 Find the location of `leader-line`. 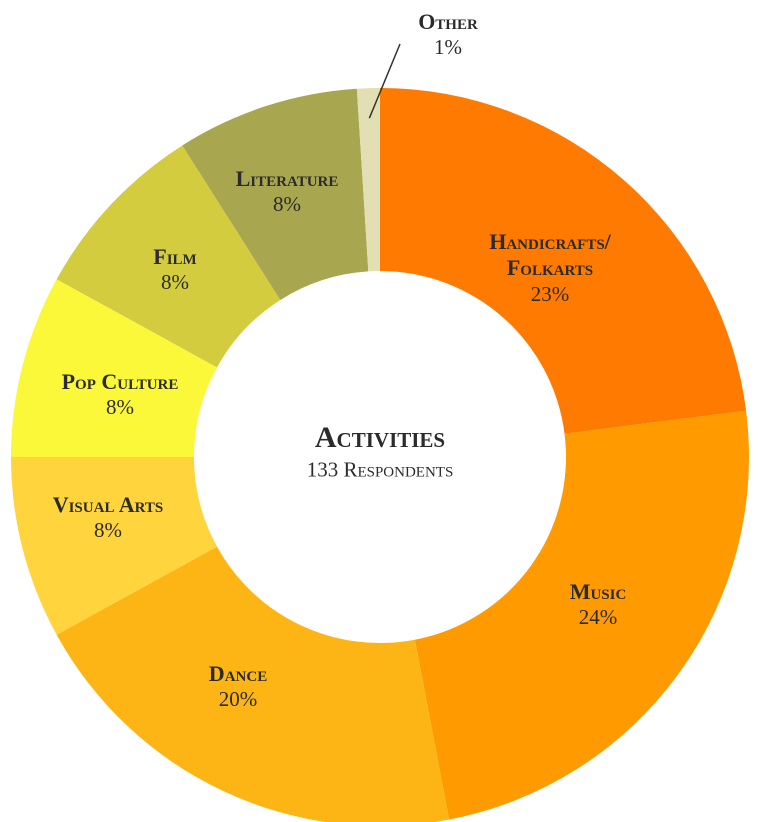

leader-line is located at coordinates (384, 81).